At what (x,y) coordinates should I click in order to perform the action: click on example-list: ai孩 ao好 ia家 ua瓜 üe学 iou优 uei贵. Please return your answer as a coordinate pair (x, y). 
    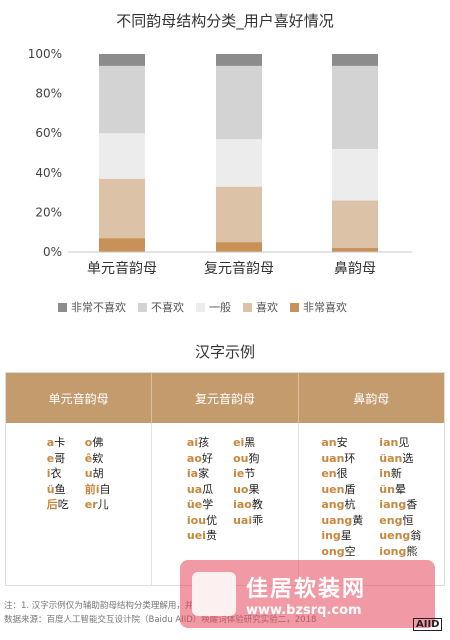
    Looking at the image, I should click on (202, 510).